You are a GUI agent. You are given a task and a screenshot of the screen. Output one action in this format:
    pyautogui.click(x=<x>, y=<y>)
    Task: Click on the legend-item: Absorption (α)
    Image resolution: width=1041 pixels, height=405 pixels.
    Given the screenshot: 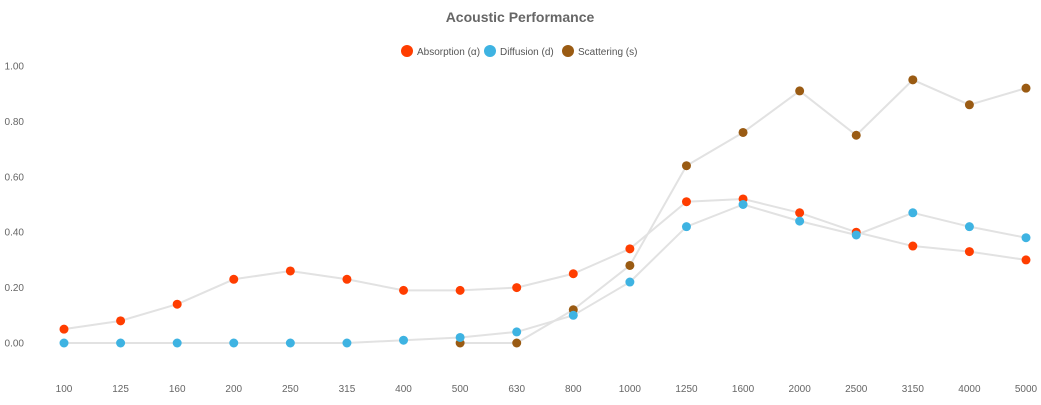 What is the action you would take?
    pyautogui.click(x=440, y=51)
    